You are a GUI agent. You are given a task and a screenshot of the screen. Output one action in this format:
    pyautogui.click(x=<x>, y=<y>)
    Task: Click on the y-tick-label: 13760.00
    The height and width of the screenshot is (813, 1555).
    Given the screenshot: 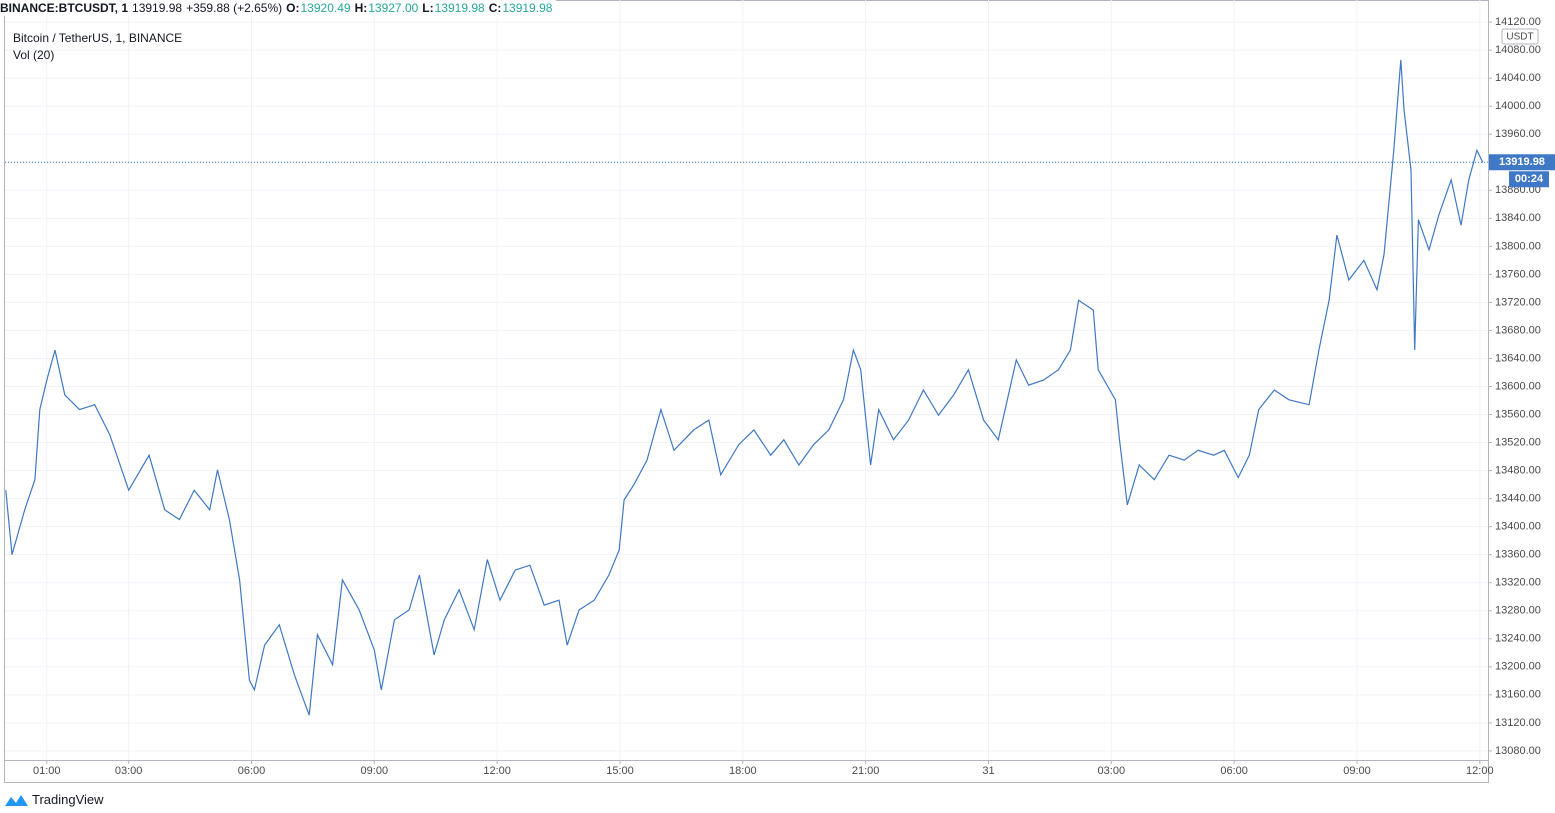 What is the action you would take?
    pyautogui.click(x=1518, y=274)
    